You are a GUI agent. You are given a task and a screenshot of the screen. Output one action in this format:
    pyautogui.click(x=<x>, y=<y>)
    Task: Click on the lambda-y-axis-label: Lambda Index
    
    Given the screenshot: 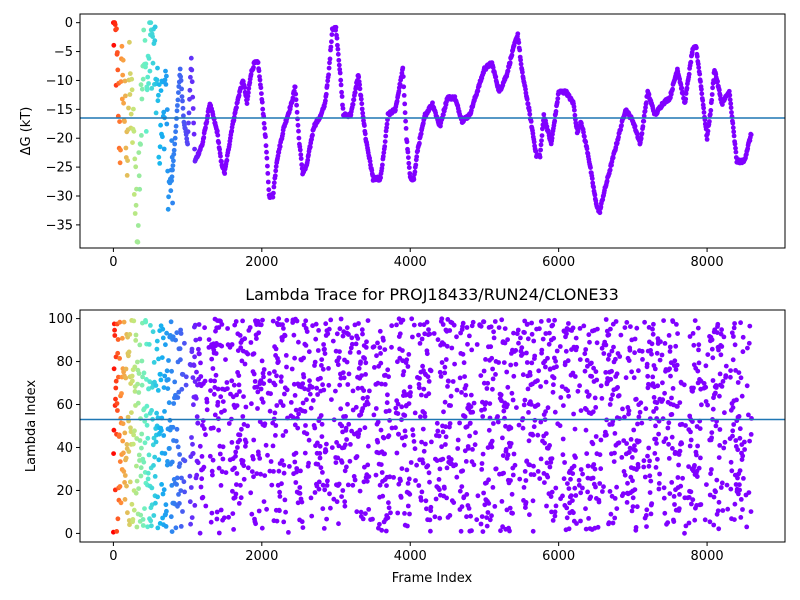 What is the action you would take?
    pyautogui.click(x=31, y=426)
    